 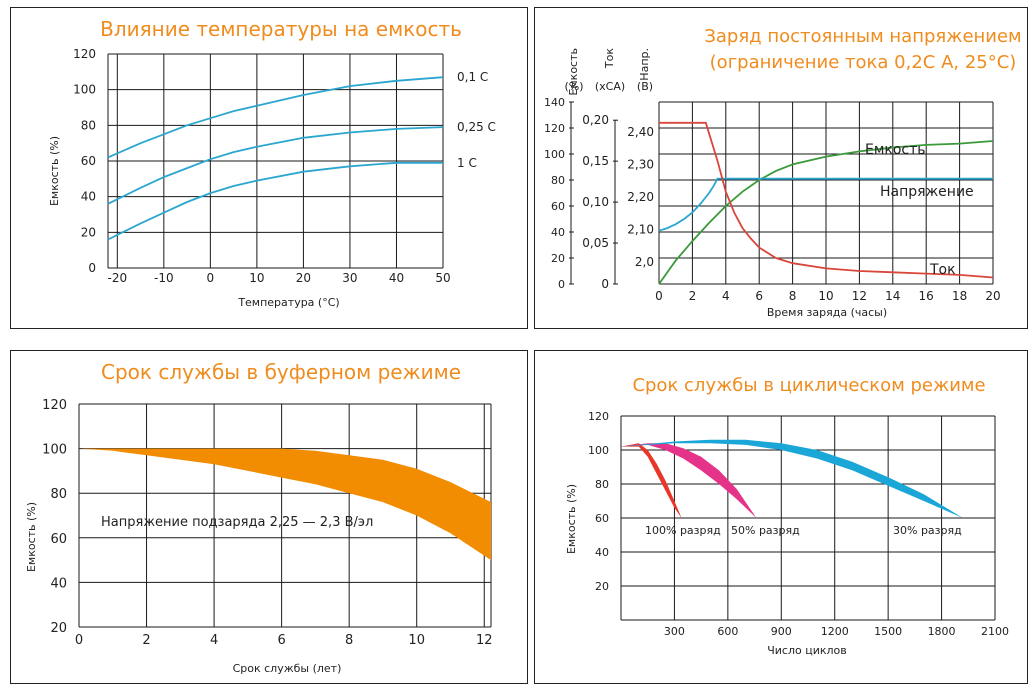 What do you see at coordinates (573, 72) in the screenshot?
I see `axis-header-label: Емкость` at bounding box center [573, 72].